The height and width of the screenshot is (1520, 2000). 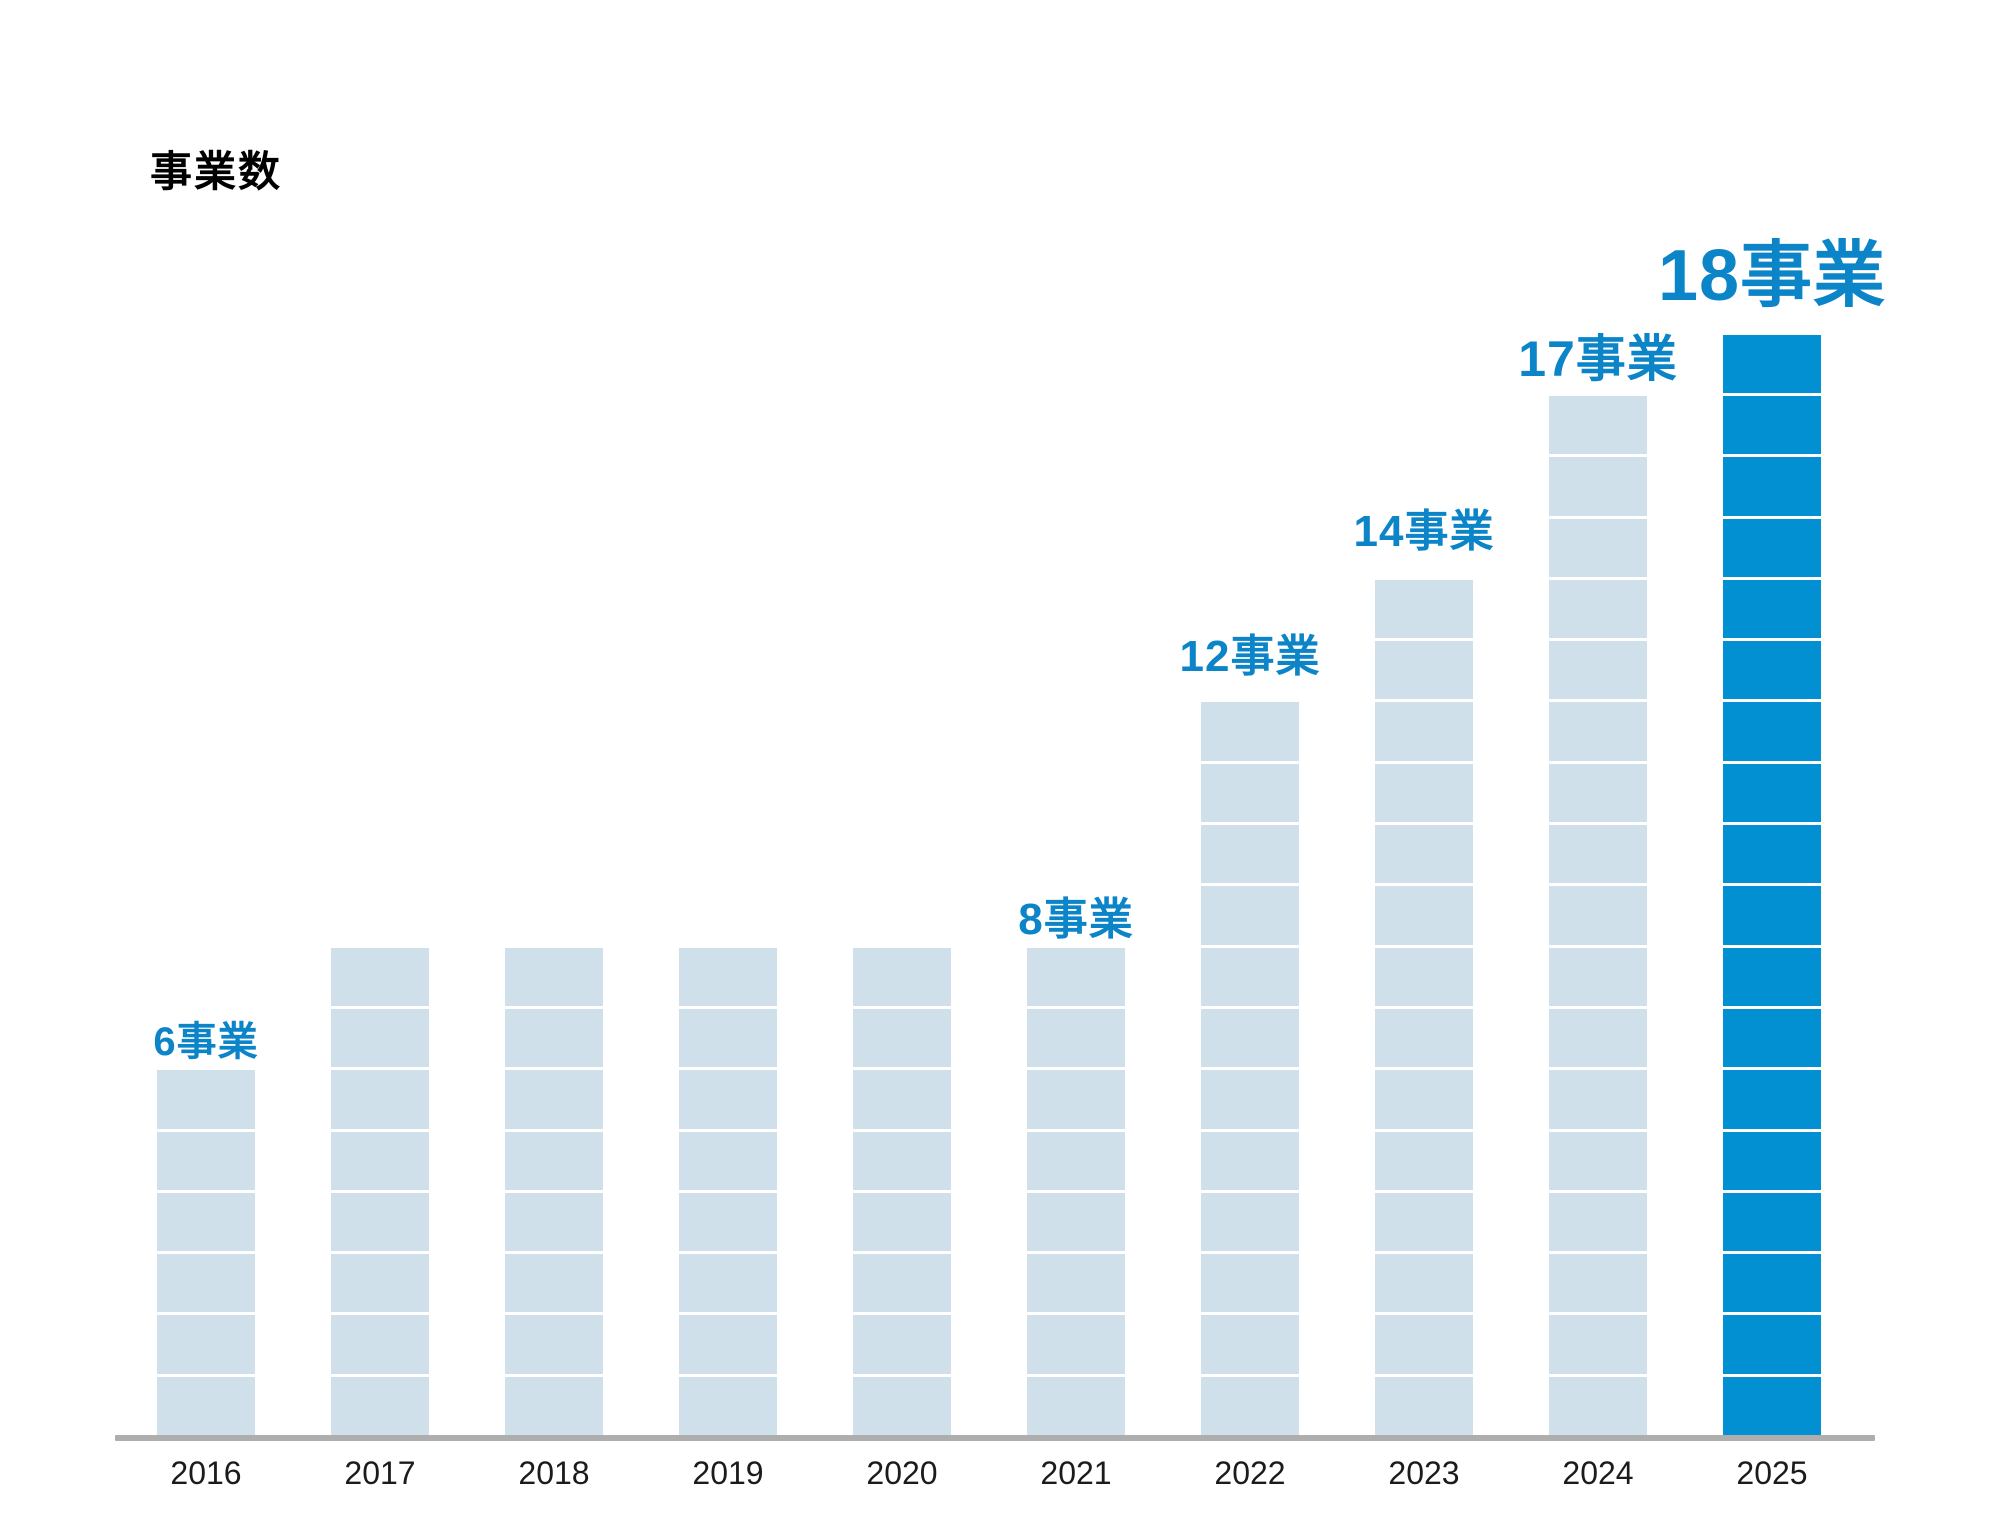 What do you see at coordinates (554, 1473) in the screenshot?
I see `year-label-2018: 2018` at bounding box center [554, 1473].